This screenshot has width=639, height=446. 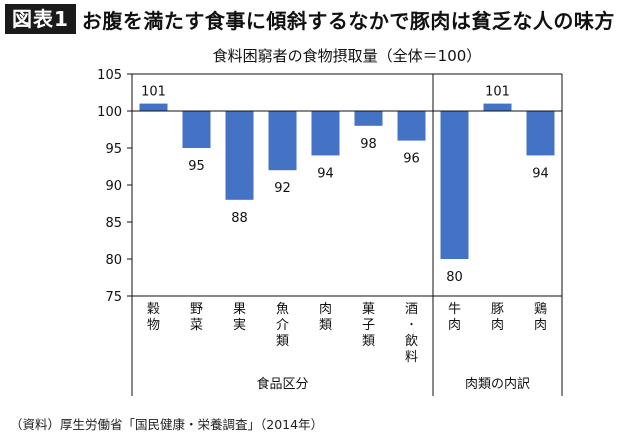 I want to click on y-tick-label: 95, so click(x=113, y=149).